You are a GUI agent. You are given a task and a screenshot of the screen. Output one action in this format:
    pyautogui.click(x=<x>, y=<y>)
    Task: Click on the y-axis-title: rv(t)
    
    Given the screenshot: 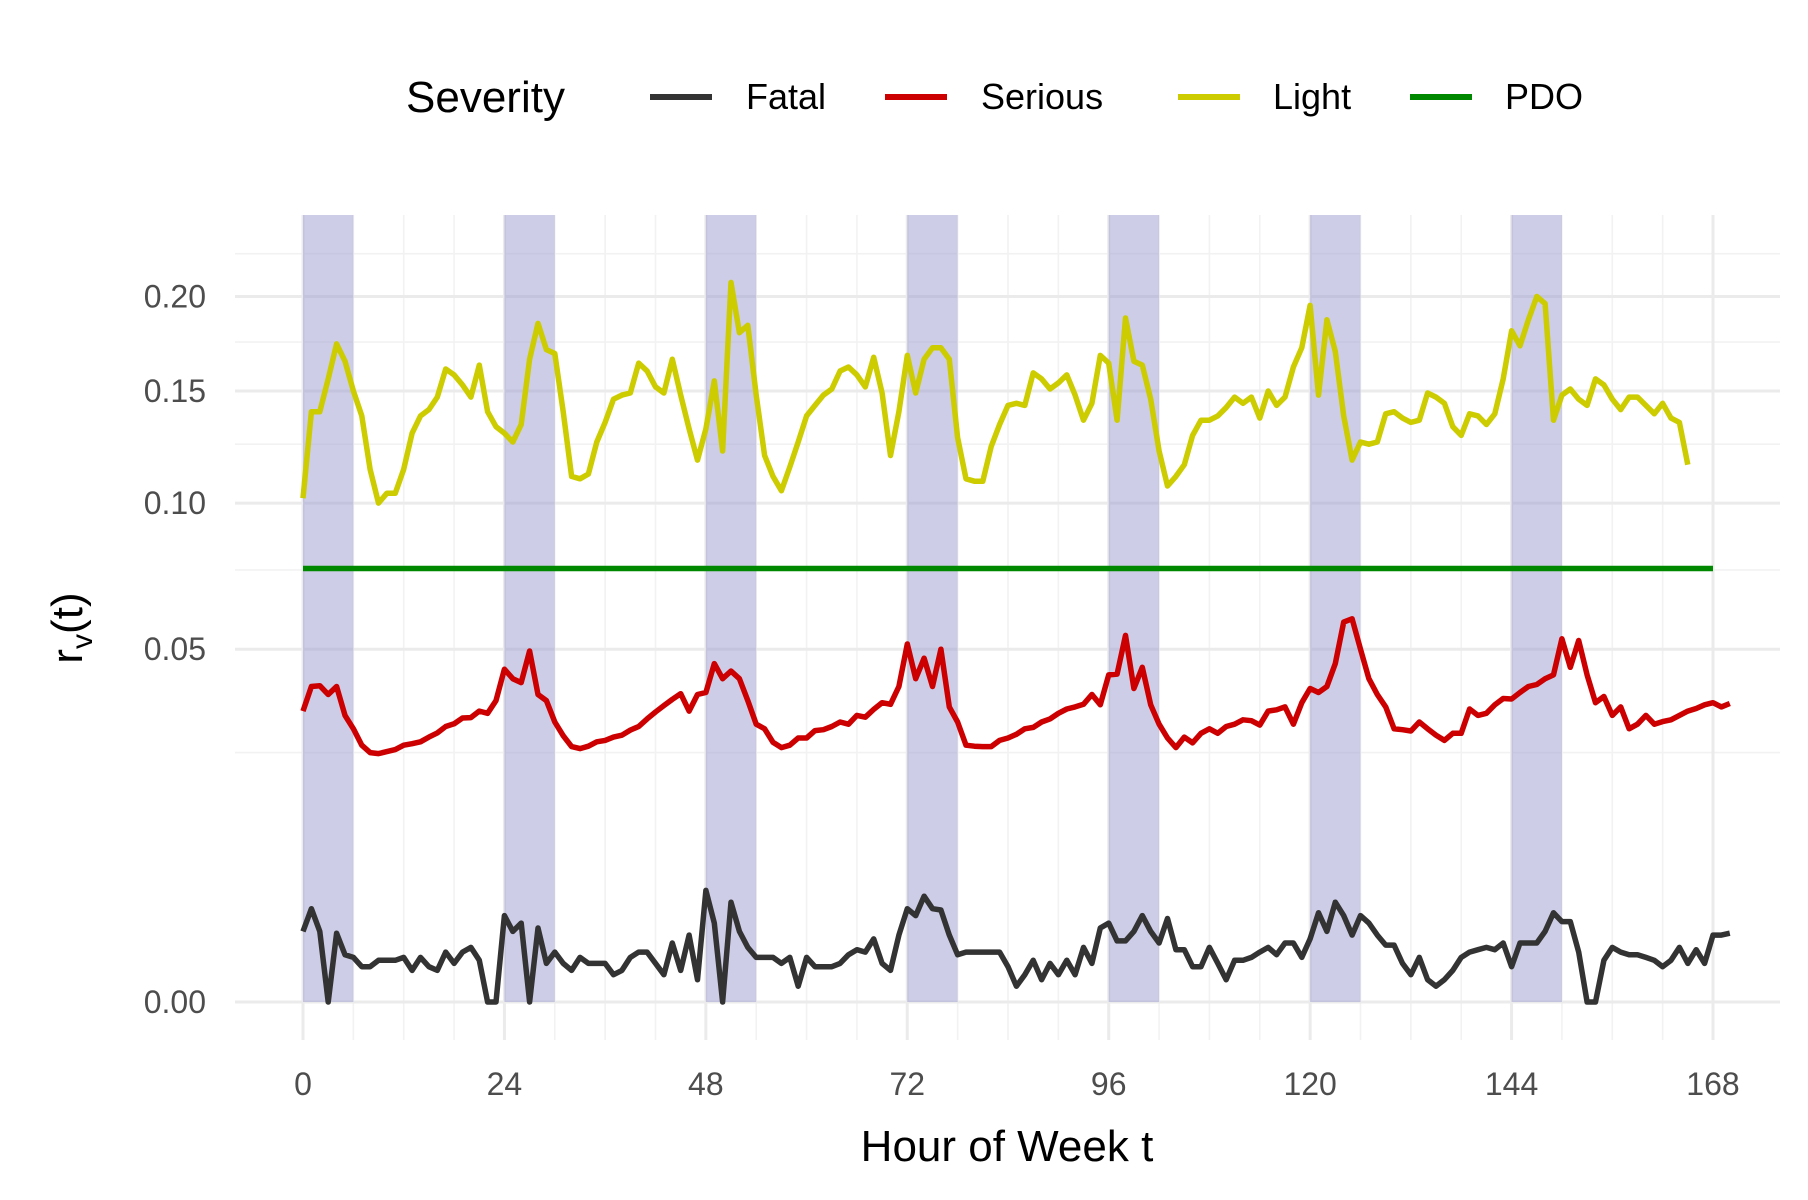 What is the action you would take?
    pyautogui.click(x=71, y=627)
    